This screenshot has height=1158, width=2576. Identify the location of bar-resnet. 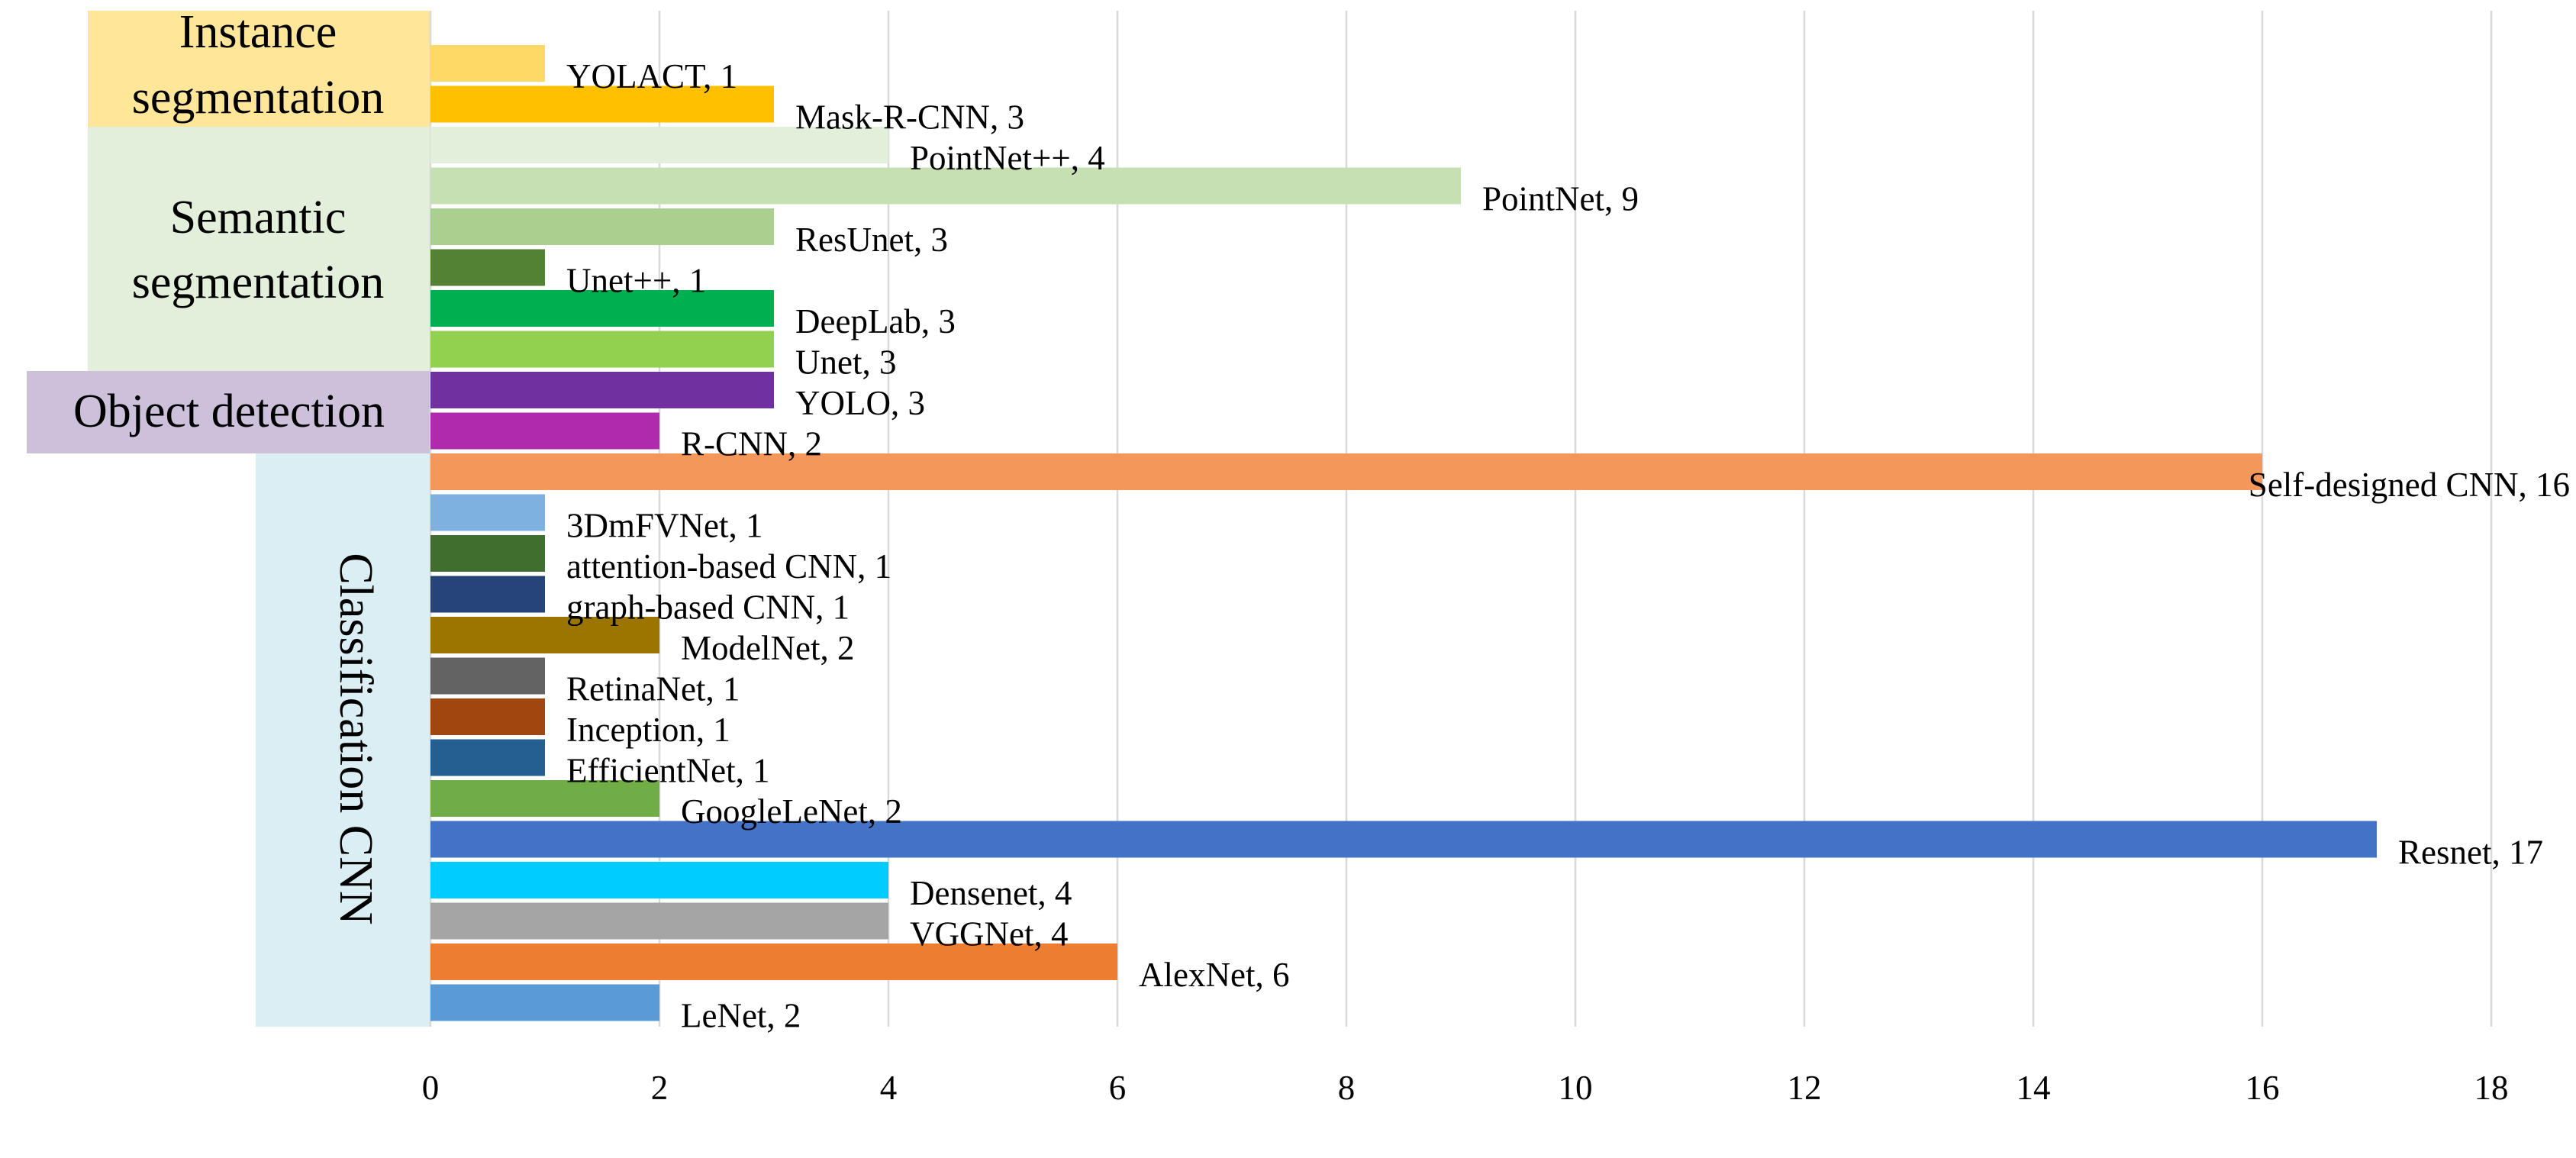
(1403, 839).